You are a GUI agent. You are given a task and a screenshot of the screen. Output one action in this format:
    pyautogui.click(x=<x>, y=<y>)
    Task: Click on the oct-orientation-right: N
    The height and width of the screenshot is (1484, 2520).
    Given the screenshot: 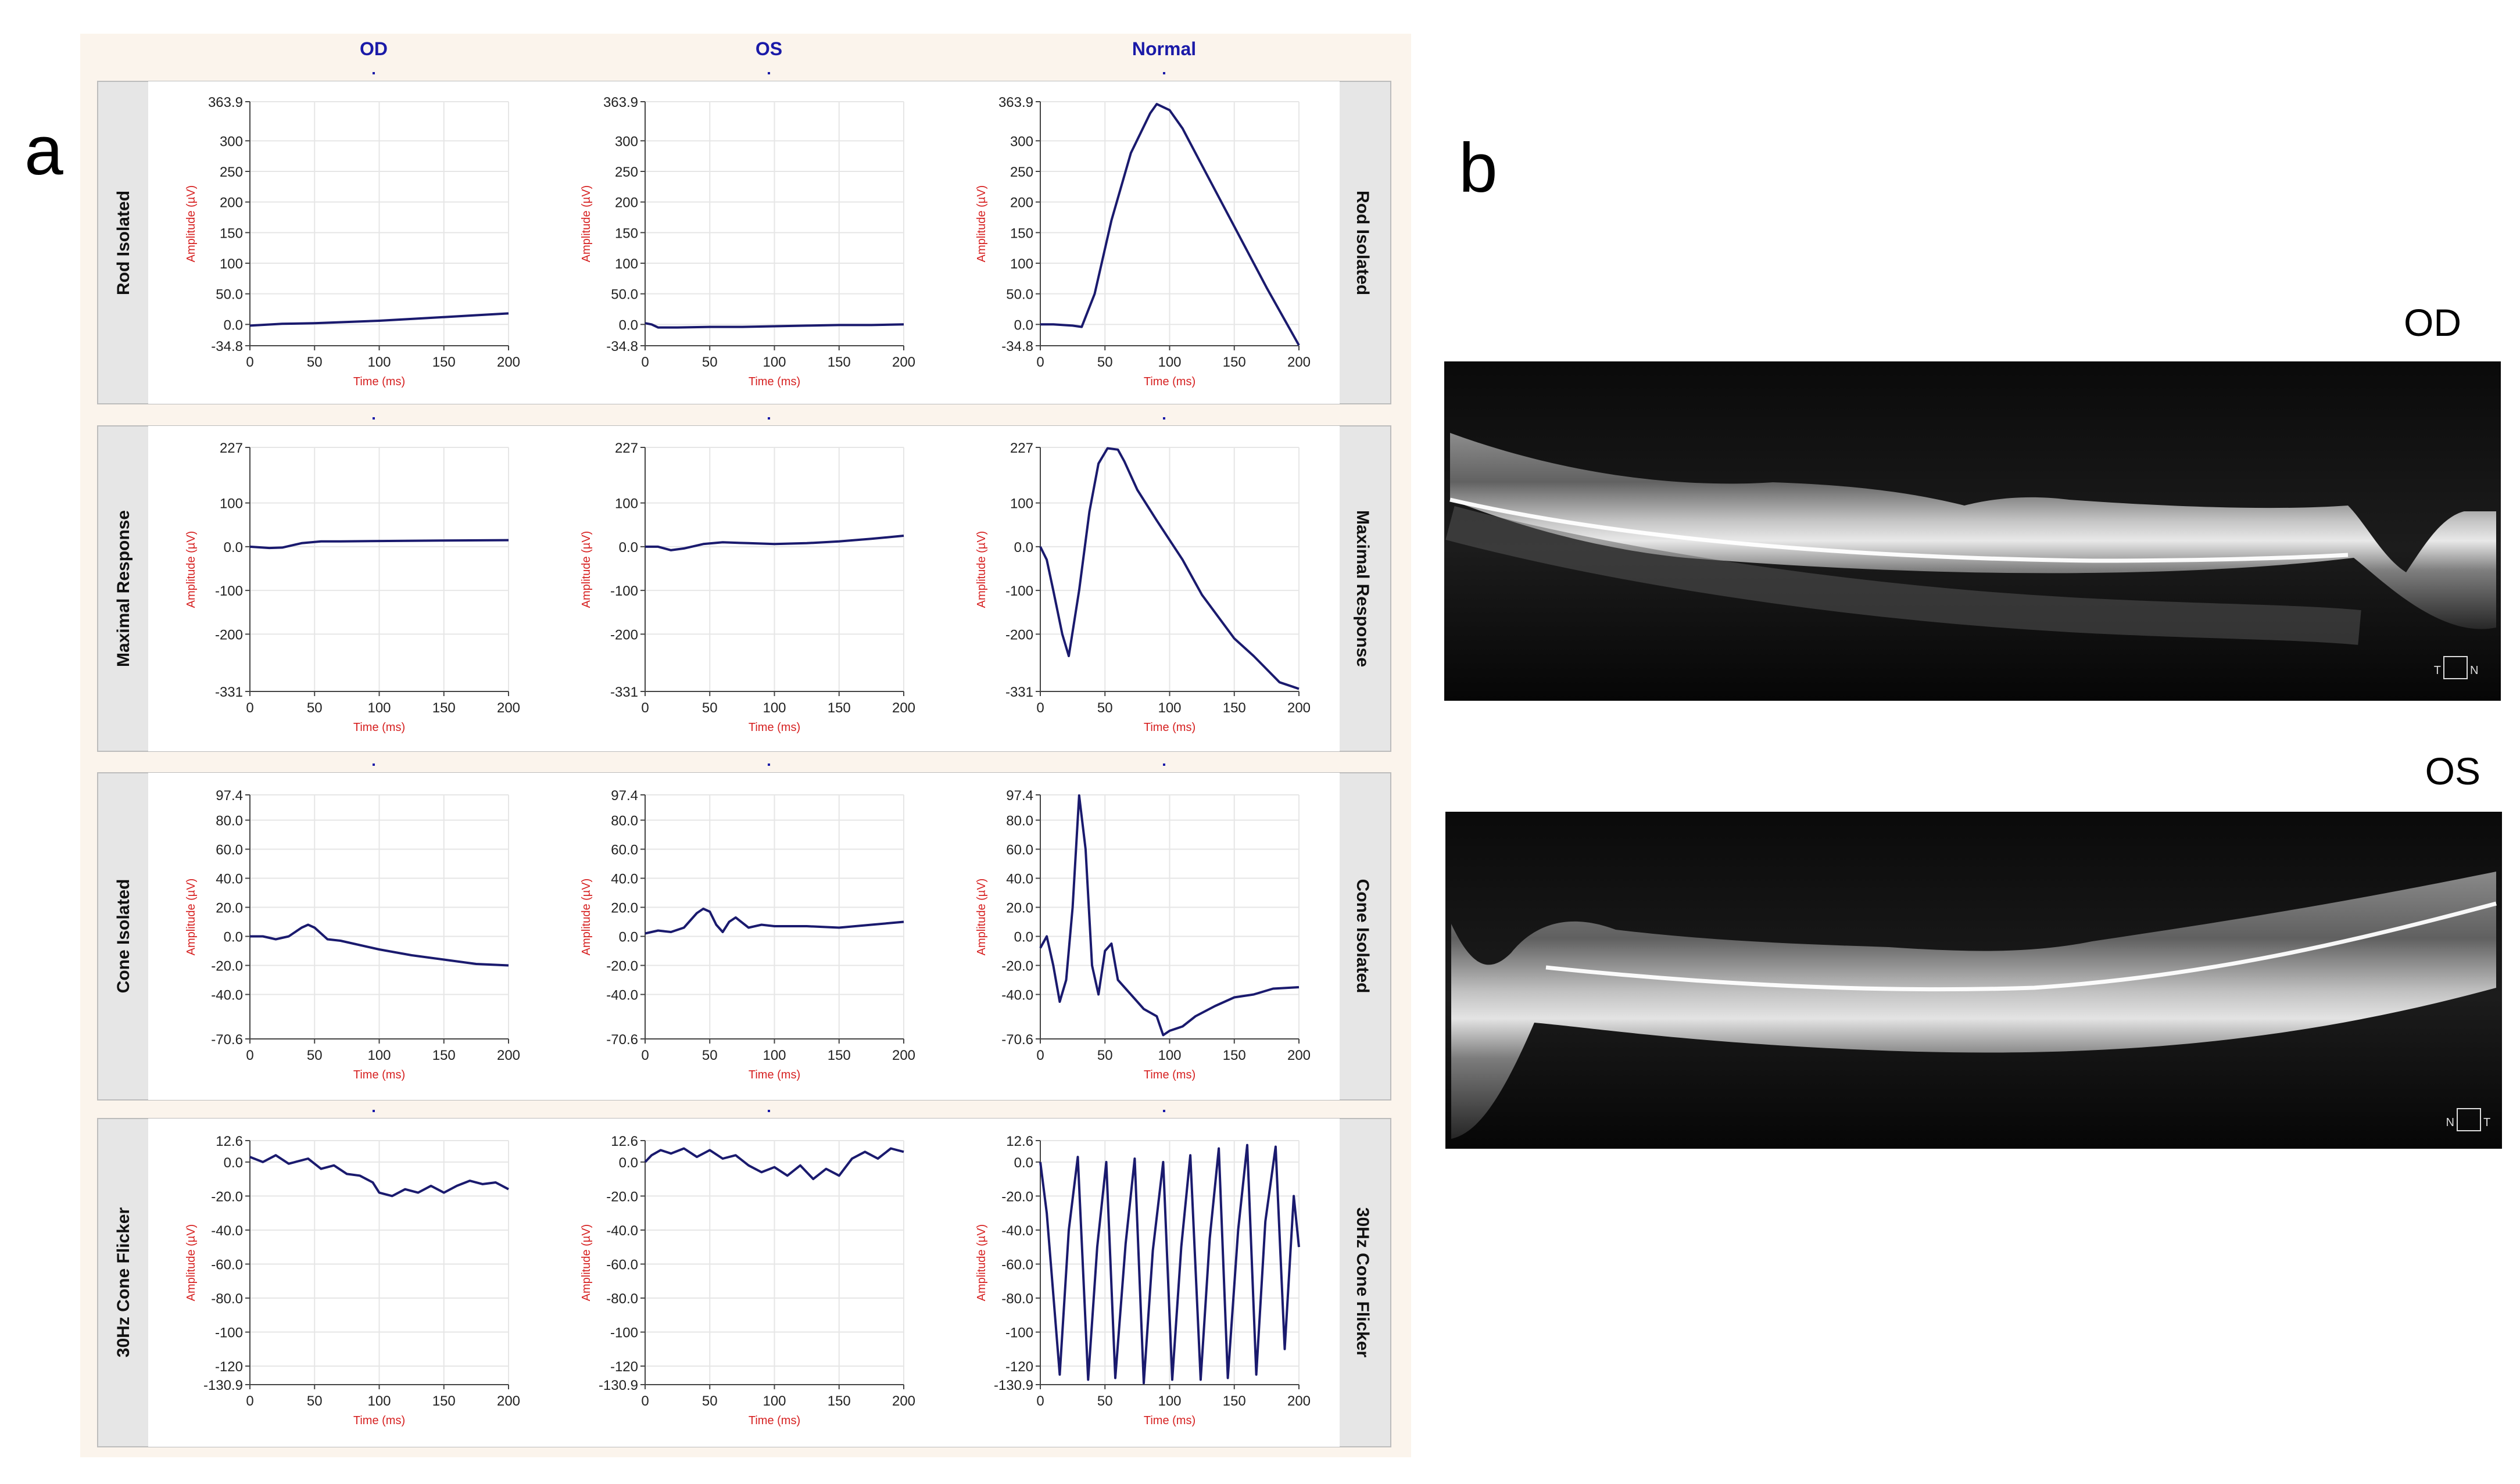 What is the action you would take?
    pyautogui.click(x=2474, y=670)
    